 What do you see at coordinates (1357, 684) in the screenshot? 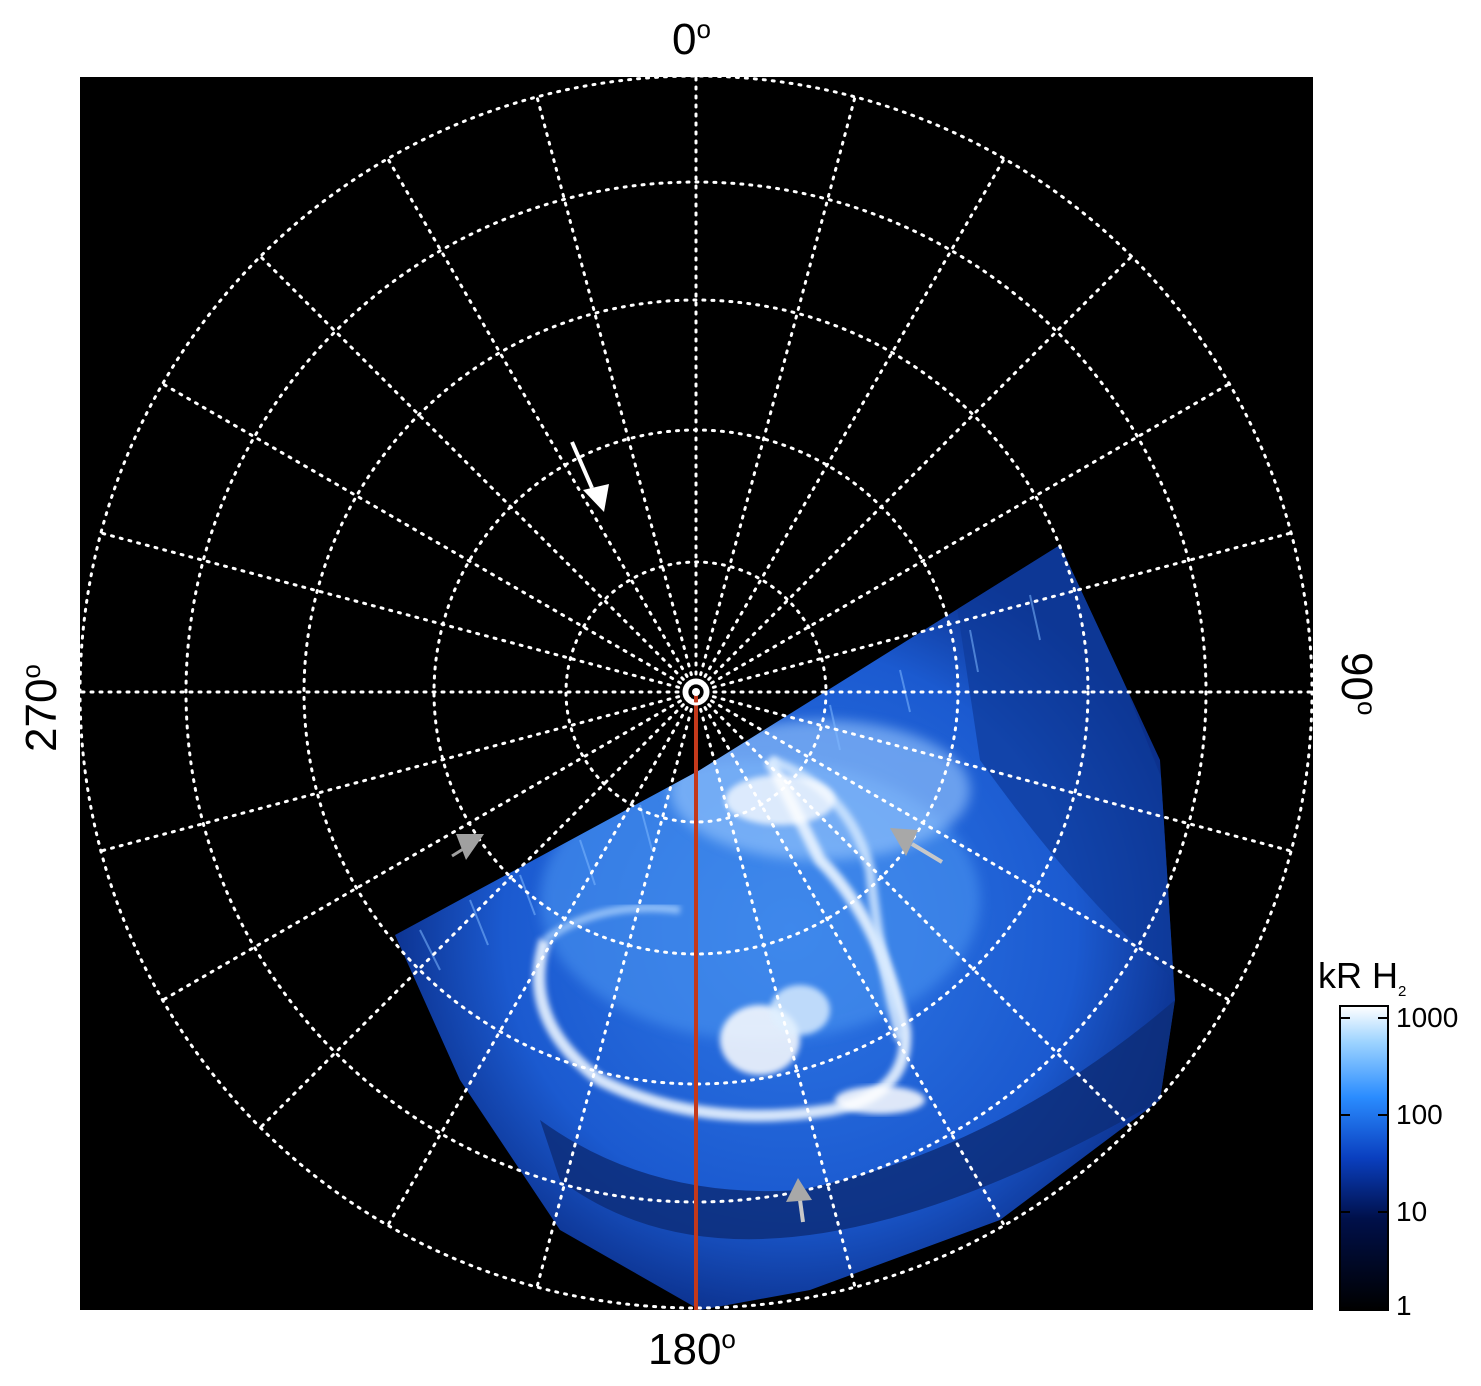
I see `longitude-label-right: 90o` at bounding box center [1357, 684].